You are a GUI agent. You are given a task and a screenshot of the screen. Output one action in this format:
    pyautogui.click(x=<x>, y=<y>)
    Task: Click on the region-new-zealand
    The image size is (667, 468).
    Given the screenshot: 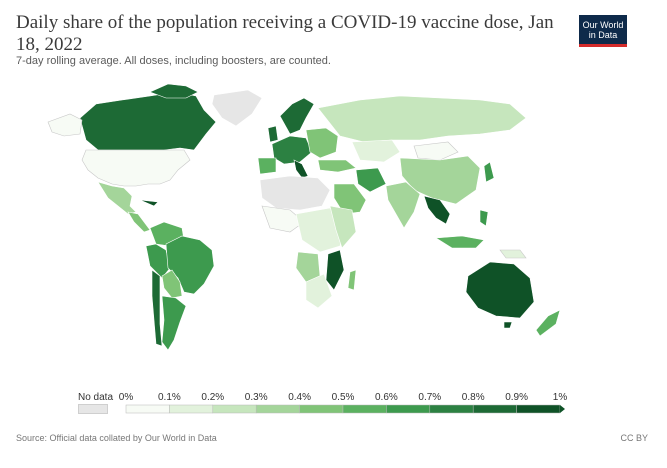 What is the action you would take?
    pyautogui.click(x=548, y=323)
    